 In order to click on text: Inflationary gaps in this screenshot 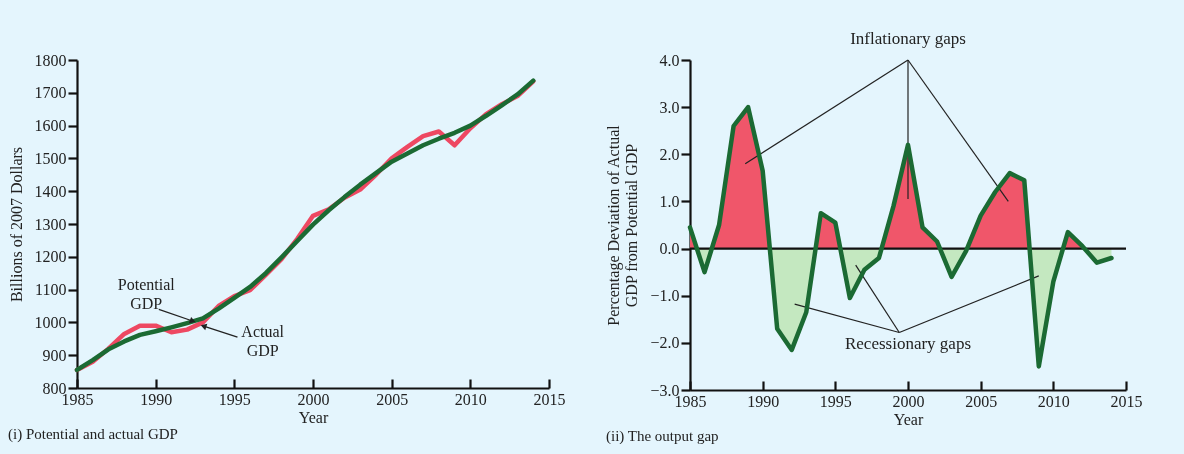, I will do `click(908, 39)`.